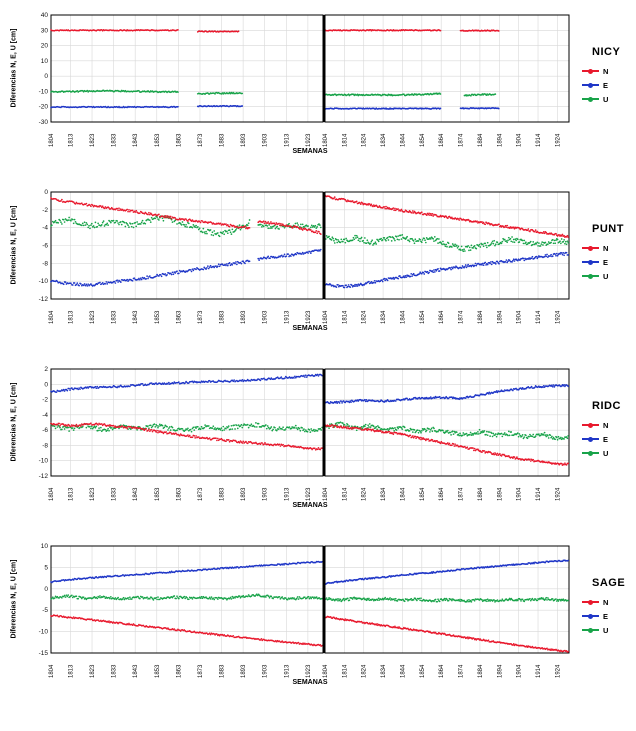 Image resolution: width=636 pixels, height=731 pixels. I want to click on station-name: RIDC, so click(606, 406).